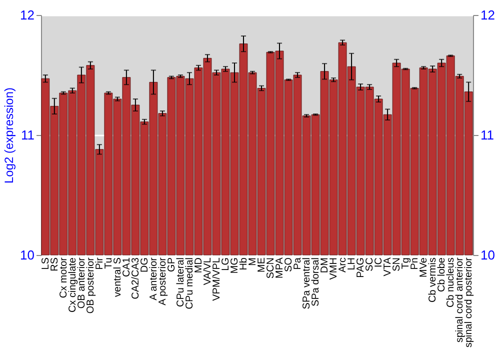 This screenshot has height=350, width=500. What do you see at coordinates (415, 264) in the screenshot?
I see `x-tick-label: Pn` at bounding box center [415, 264].